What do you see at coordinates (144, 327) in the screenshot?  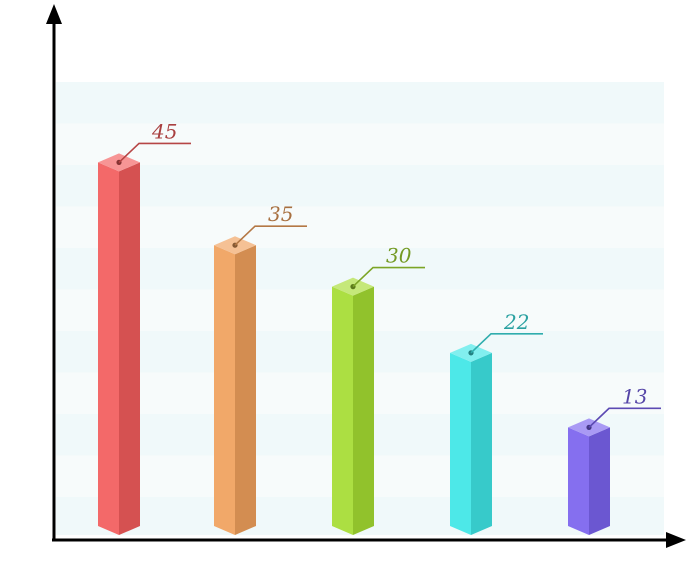 I see `bar: 45` at bounding box center [144, 327].